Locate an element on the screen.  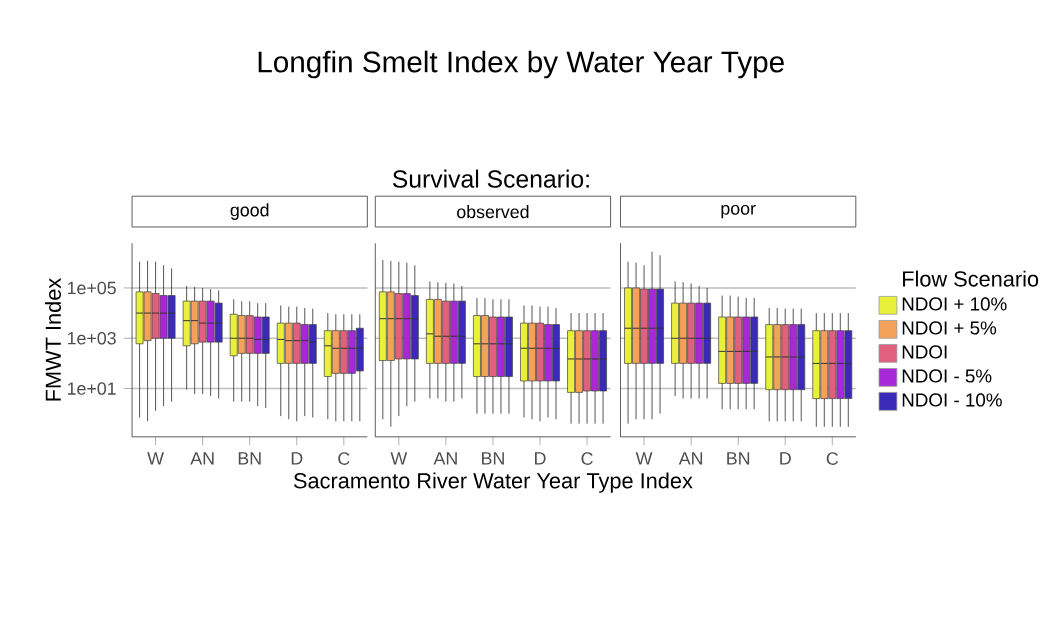
y-tick-label: 1e+03 is located at coordinates (91, 338).